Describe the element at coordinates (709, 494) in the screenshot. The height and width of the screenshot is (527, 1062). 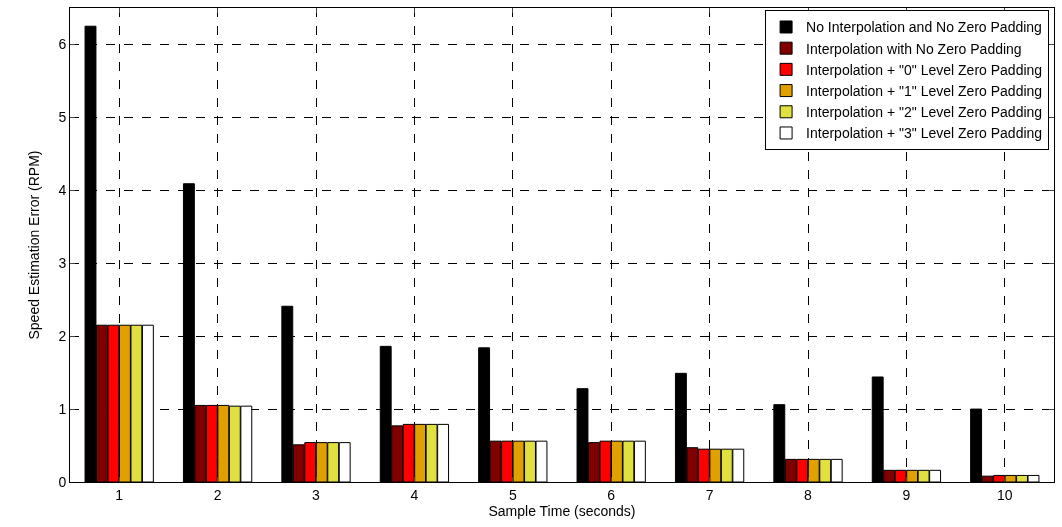
I see `x-tick-label: 7` at that location.